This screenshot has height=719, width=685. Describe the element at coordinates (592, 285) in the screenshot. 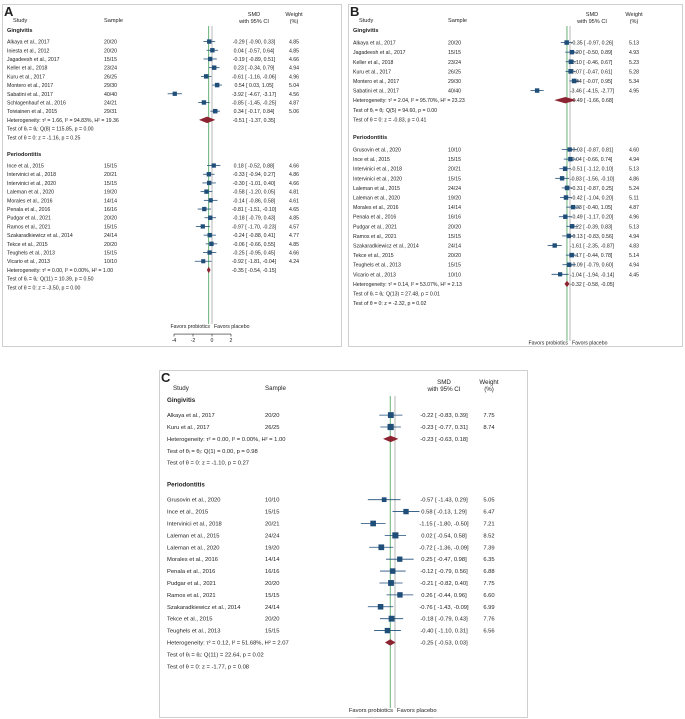

I see `summary-ci: -0.32 [ -0.58, -0.05]` at that location.